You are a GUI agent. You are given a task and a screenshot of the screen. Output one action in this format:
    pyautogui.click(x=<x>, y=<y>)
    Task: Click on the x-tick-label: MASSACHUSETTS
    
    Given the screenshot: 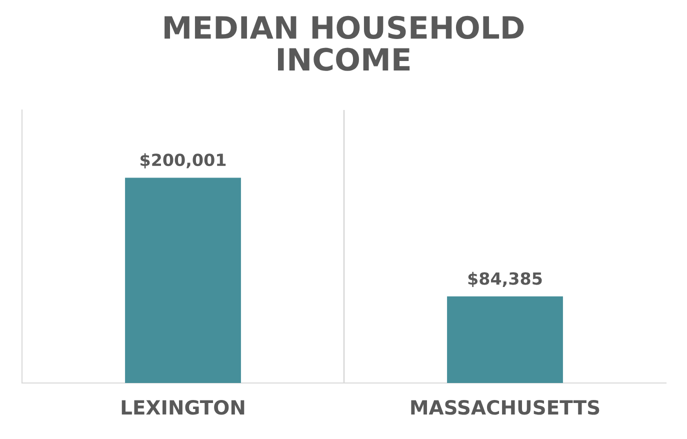 What is the action you would take?
    pyautogui.click(x=505, y=407)
    